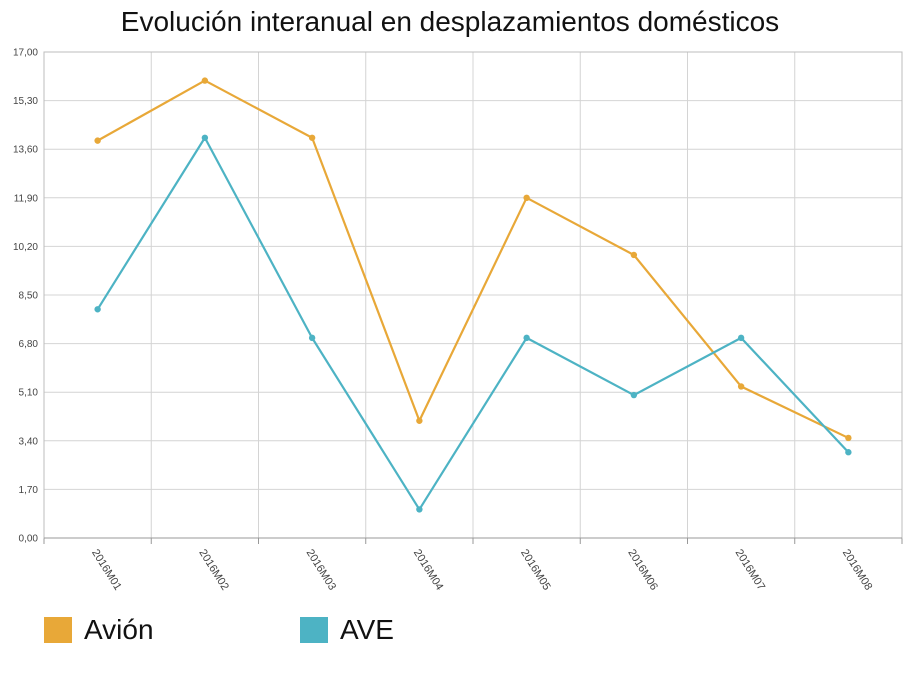 The width and height of the screenshot is (913, 680). What do you see at coordinates (29, 490) in the screenshot?
I see `y-tick-label: 1,70` at bounding box center [29, 490].